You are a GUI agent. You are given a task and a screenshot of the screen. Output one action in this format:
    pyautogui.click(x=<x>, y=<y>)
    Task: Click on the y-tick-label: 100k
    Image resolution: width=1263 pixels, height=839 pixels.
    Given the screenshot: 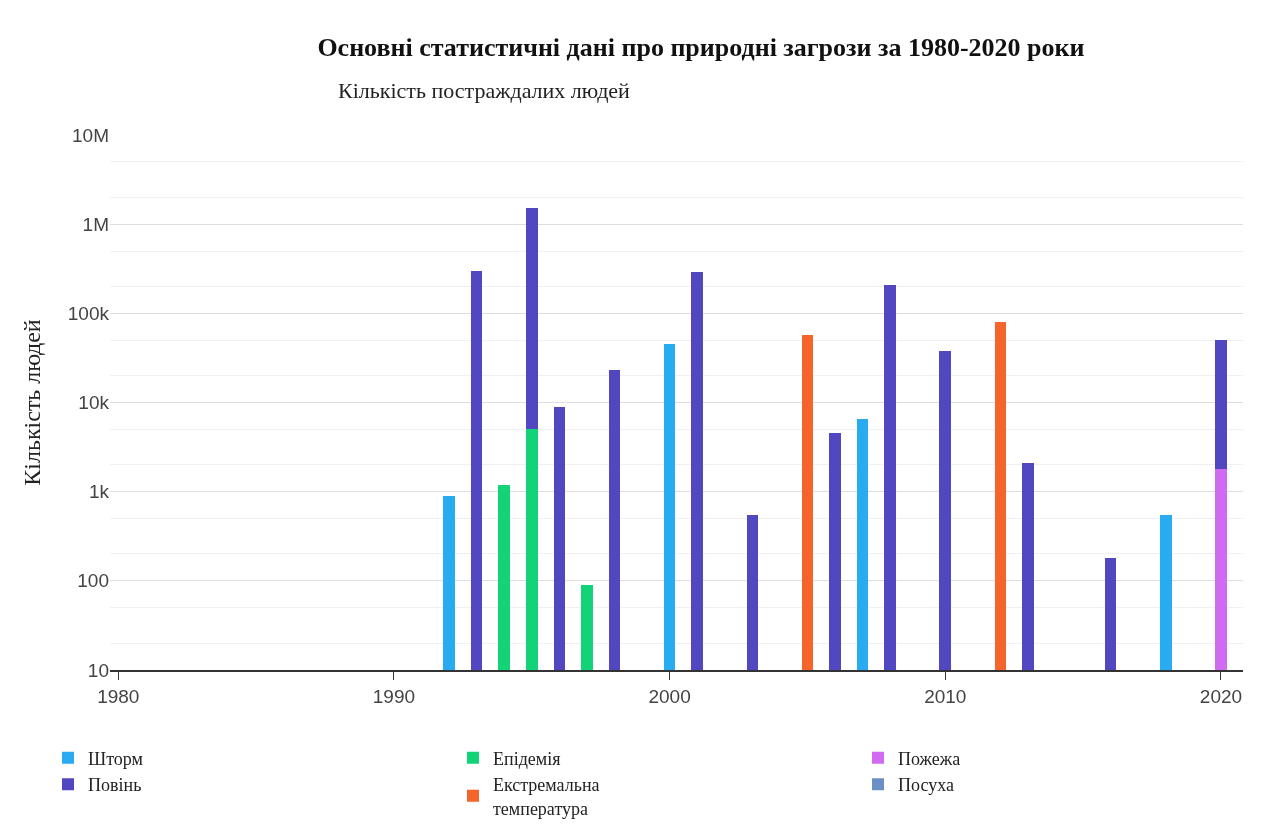 What is the action you would take?
    pyautogui.click(x=88, y=313)
    